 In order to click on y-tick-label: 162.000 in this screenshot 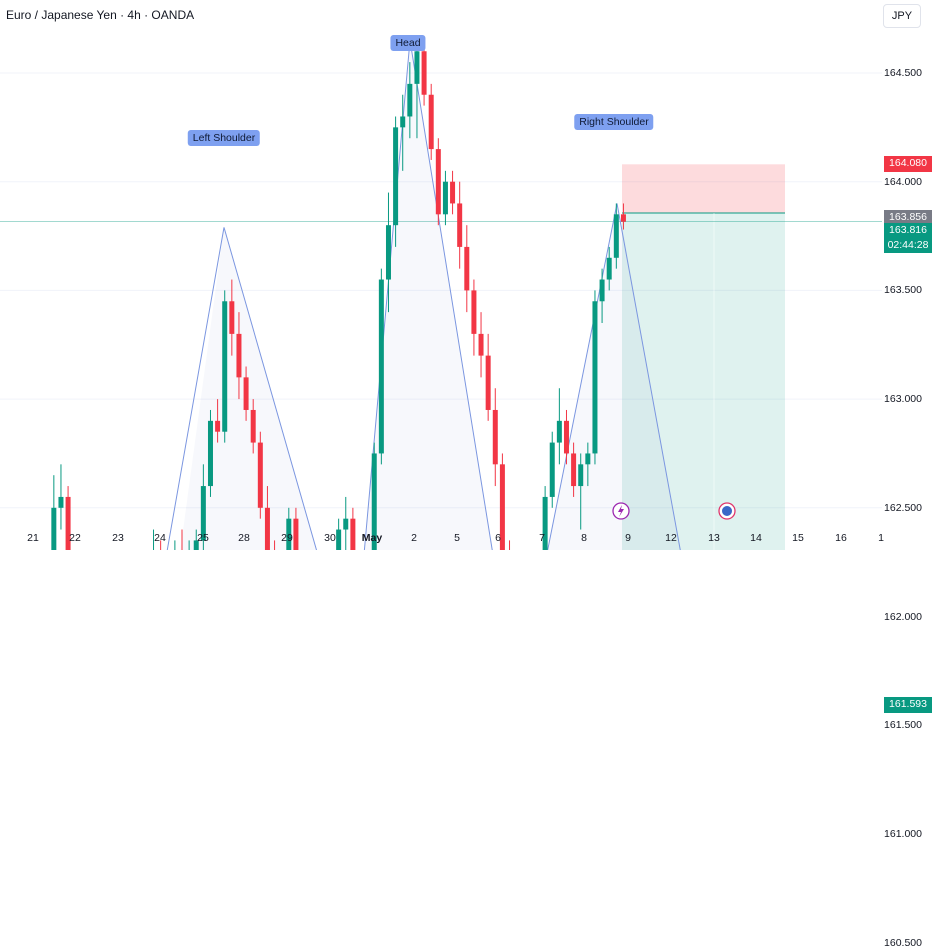, I will do `click(903, 616)`.